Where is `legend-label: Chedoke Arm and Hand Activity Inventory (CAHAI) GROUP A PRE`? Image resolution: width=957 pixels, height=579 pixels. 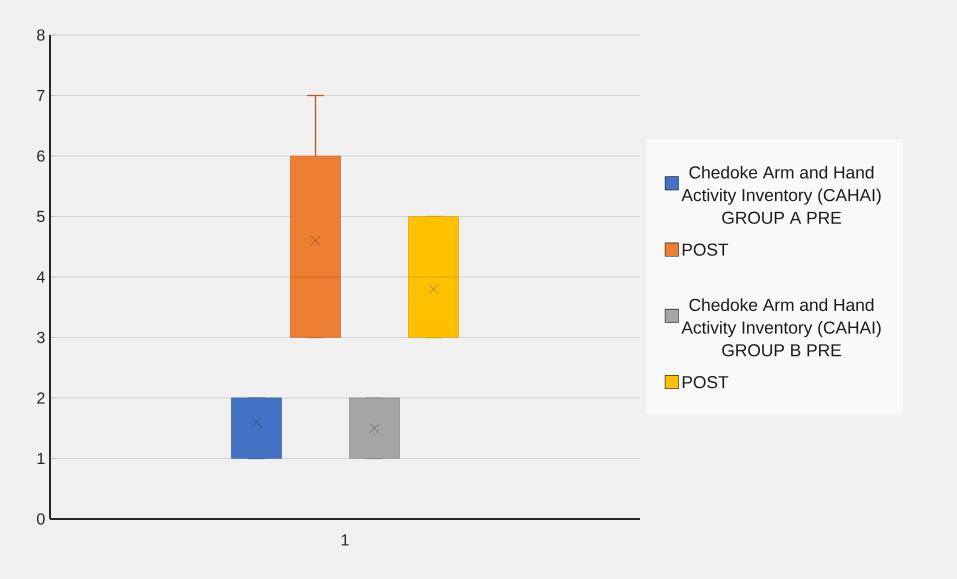
legend-label: Chedoke Arm and Hand Activity Inventory (CAHAI) GROUP A PRE is located at coordinates (781, 195).